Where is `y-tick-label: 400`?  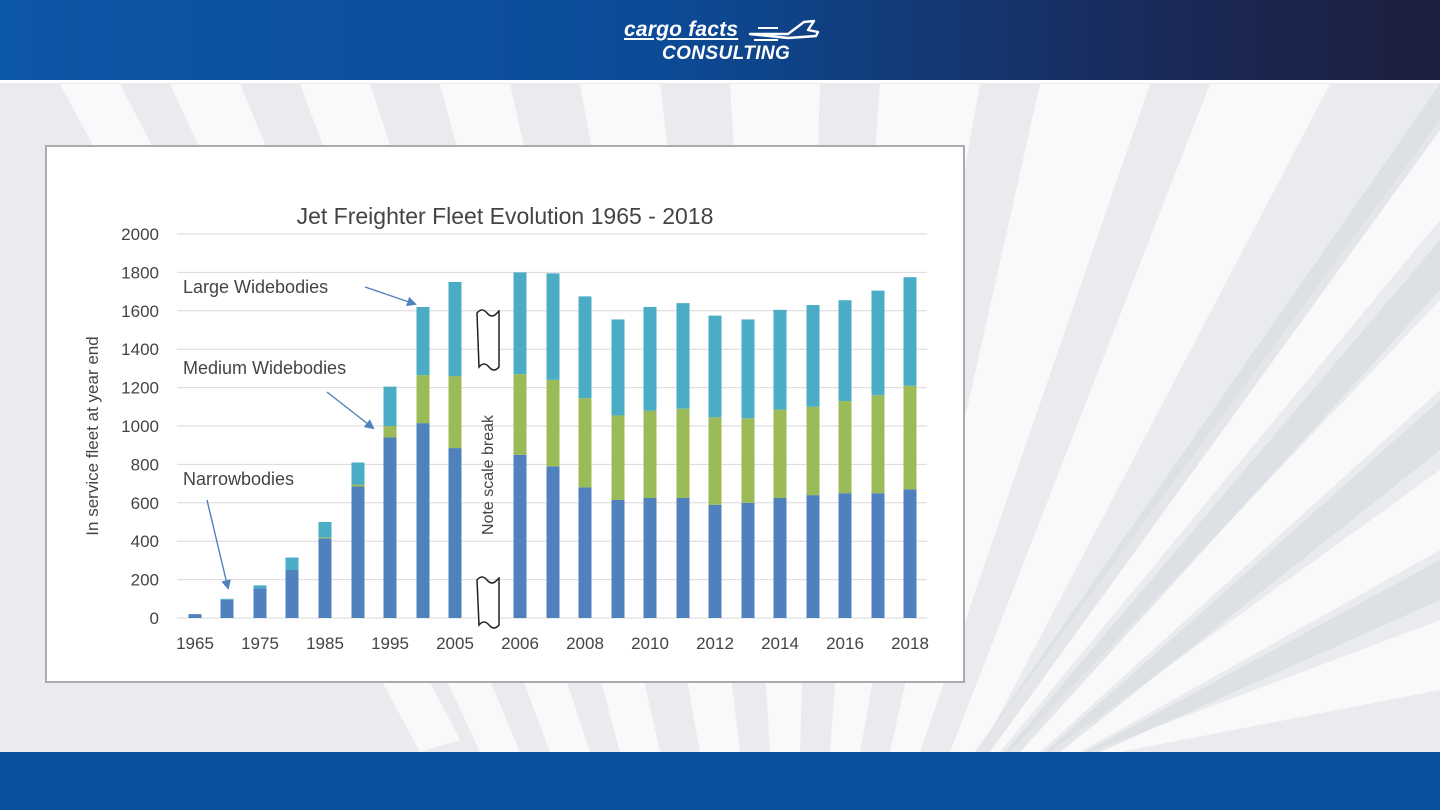
y-tick-label: 400 is located at coordinates (145, 541).